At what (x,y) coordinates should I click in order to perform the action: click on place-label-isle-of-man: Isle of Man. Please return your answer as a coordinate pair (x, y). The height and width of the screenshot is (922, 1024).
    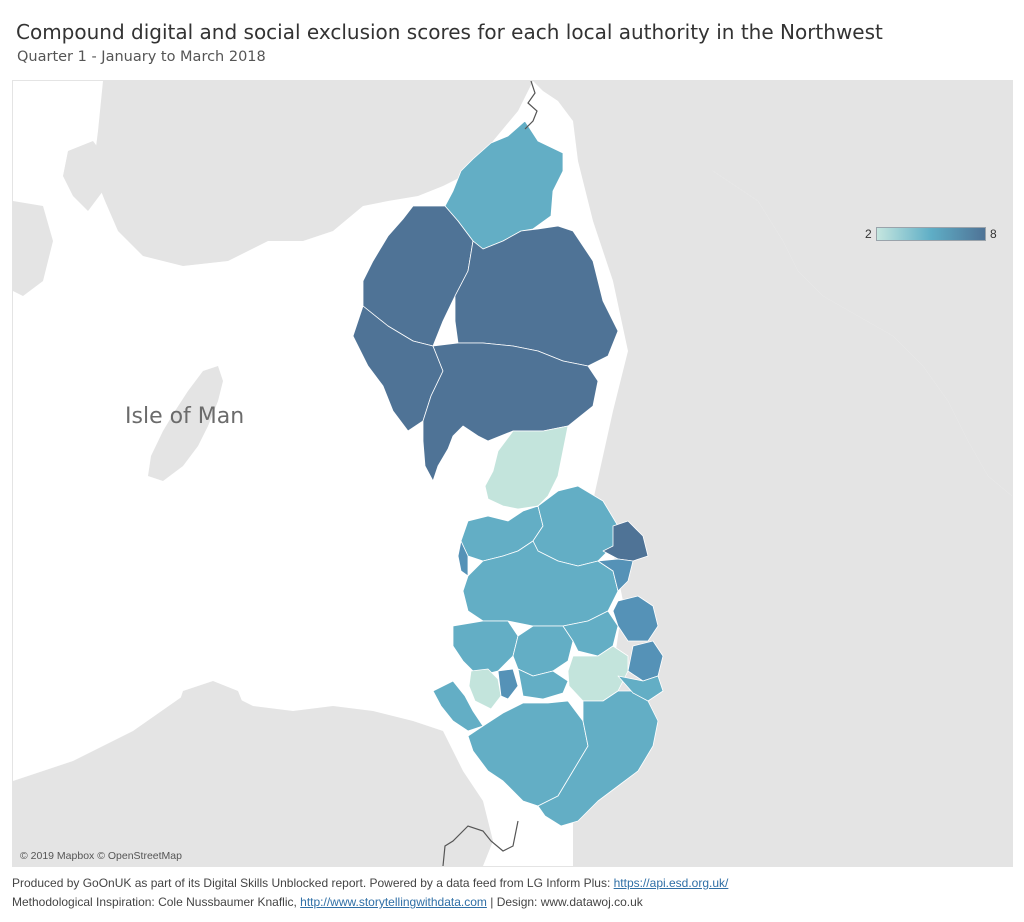
    Looking at the image, I should click on (184, 416).